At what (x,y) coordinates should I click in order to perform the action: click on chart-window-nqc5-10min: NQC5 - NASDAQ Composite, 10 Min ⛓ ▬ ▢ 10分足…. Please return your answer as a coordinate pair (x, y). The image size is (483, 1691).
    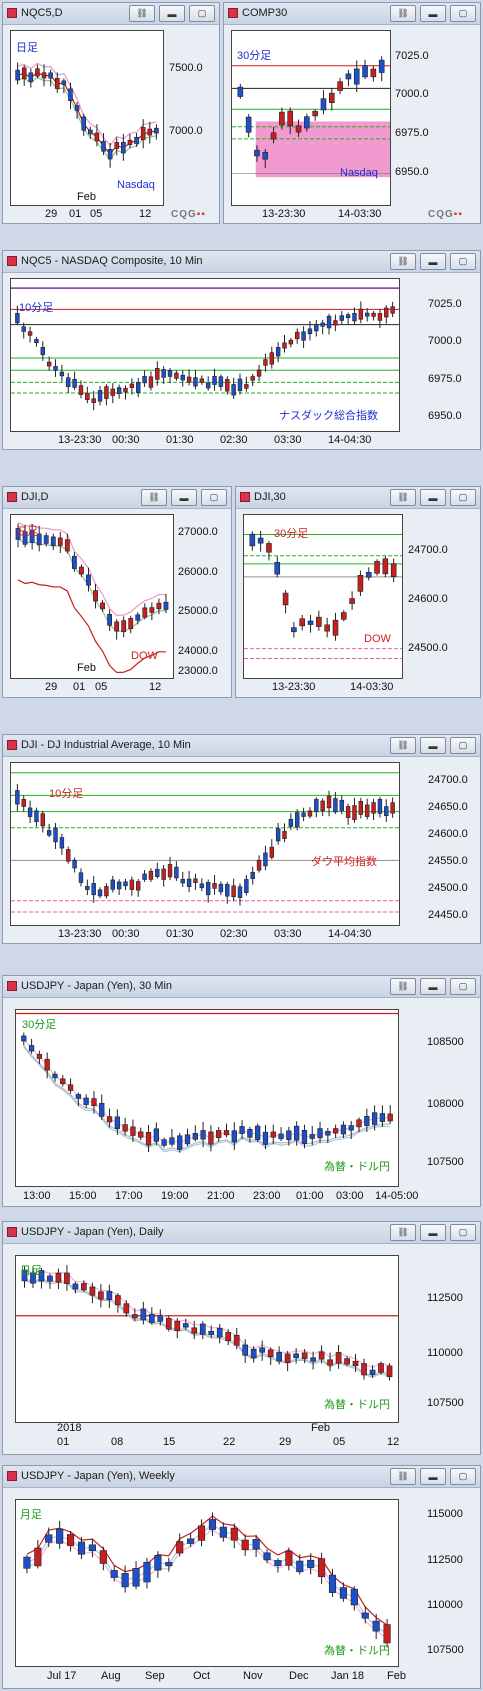
    Looking at the image, I should click on (241, 350).